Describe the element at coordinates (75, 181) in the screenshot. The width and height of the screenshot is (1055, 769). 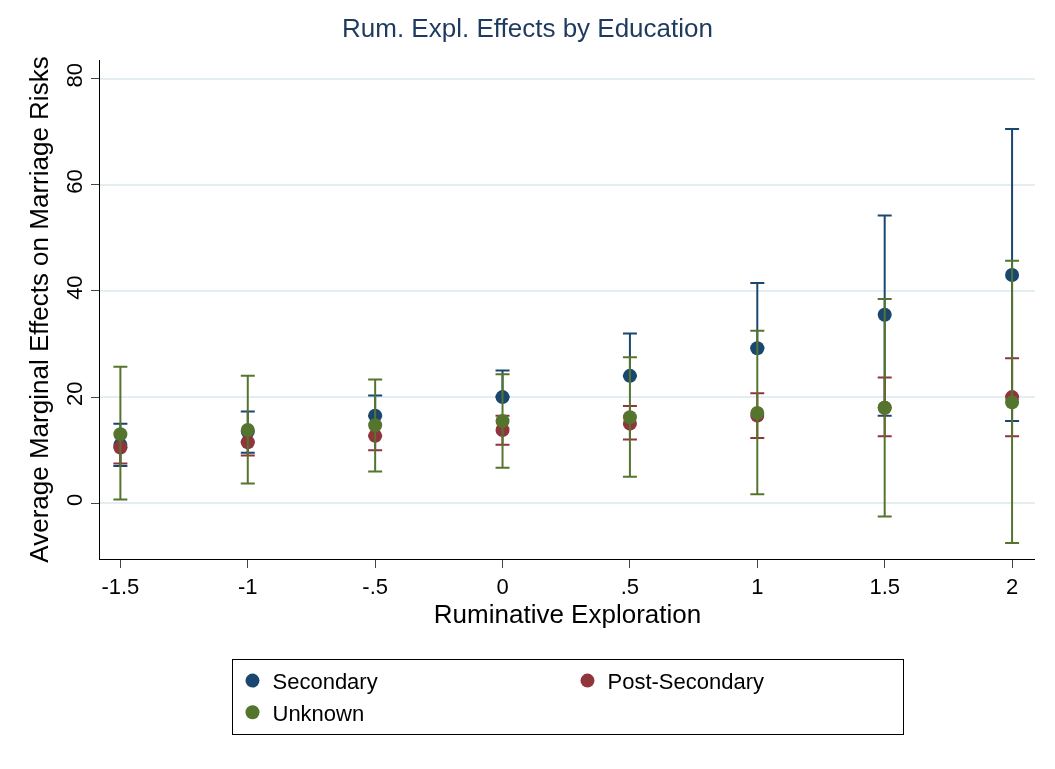
I see `y-tick-label: 60` at that location.